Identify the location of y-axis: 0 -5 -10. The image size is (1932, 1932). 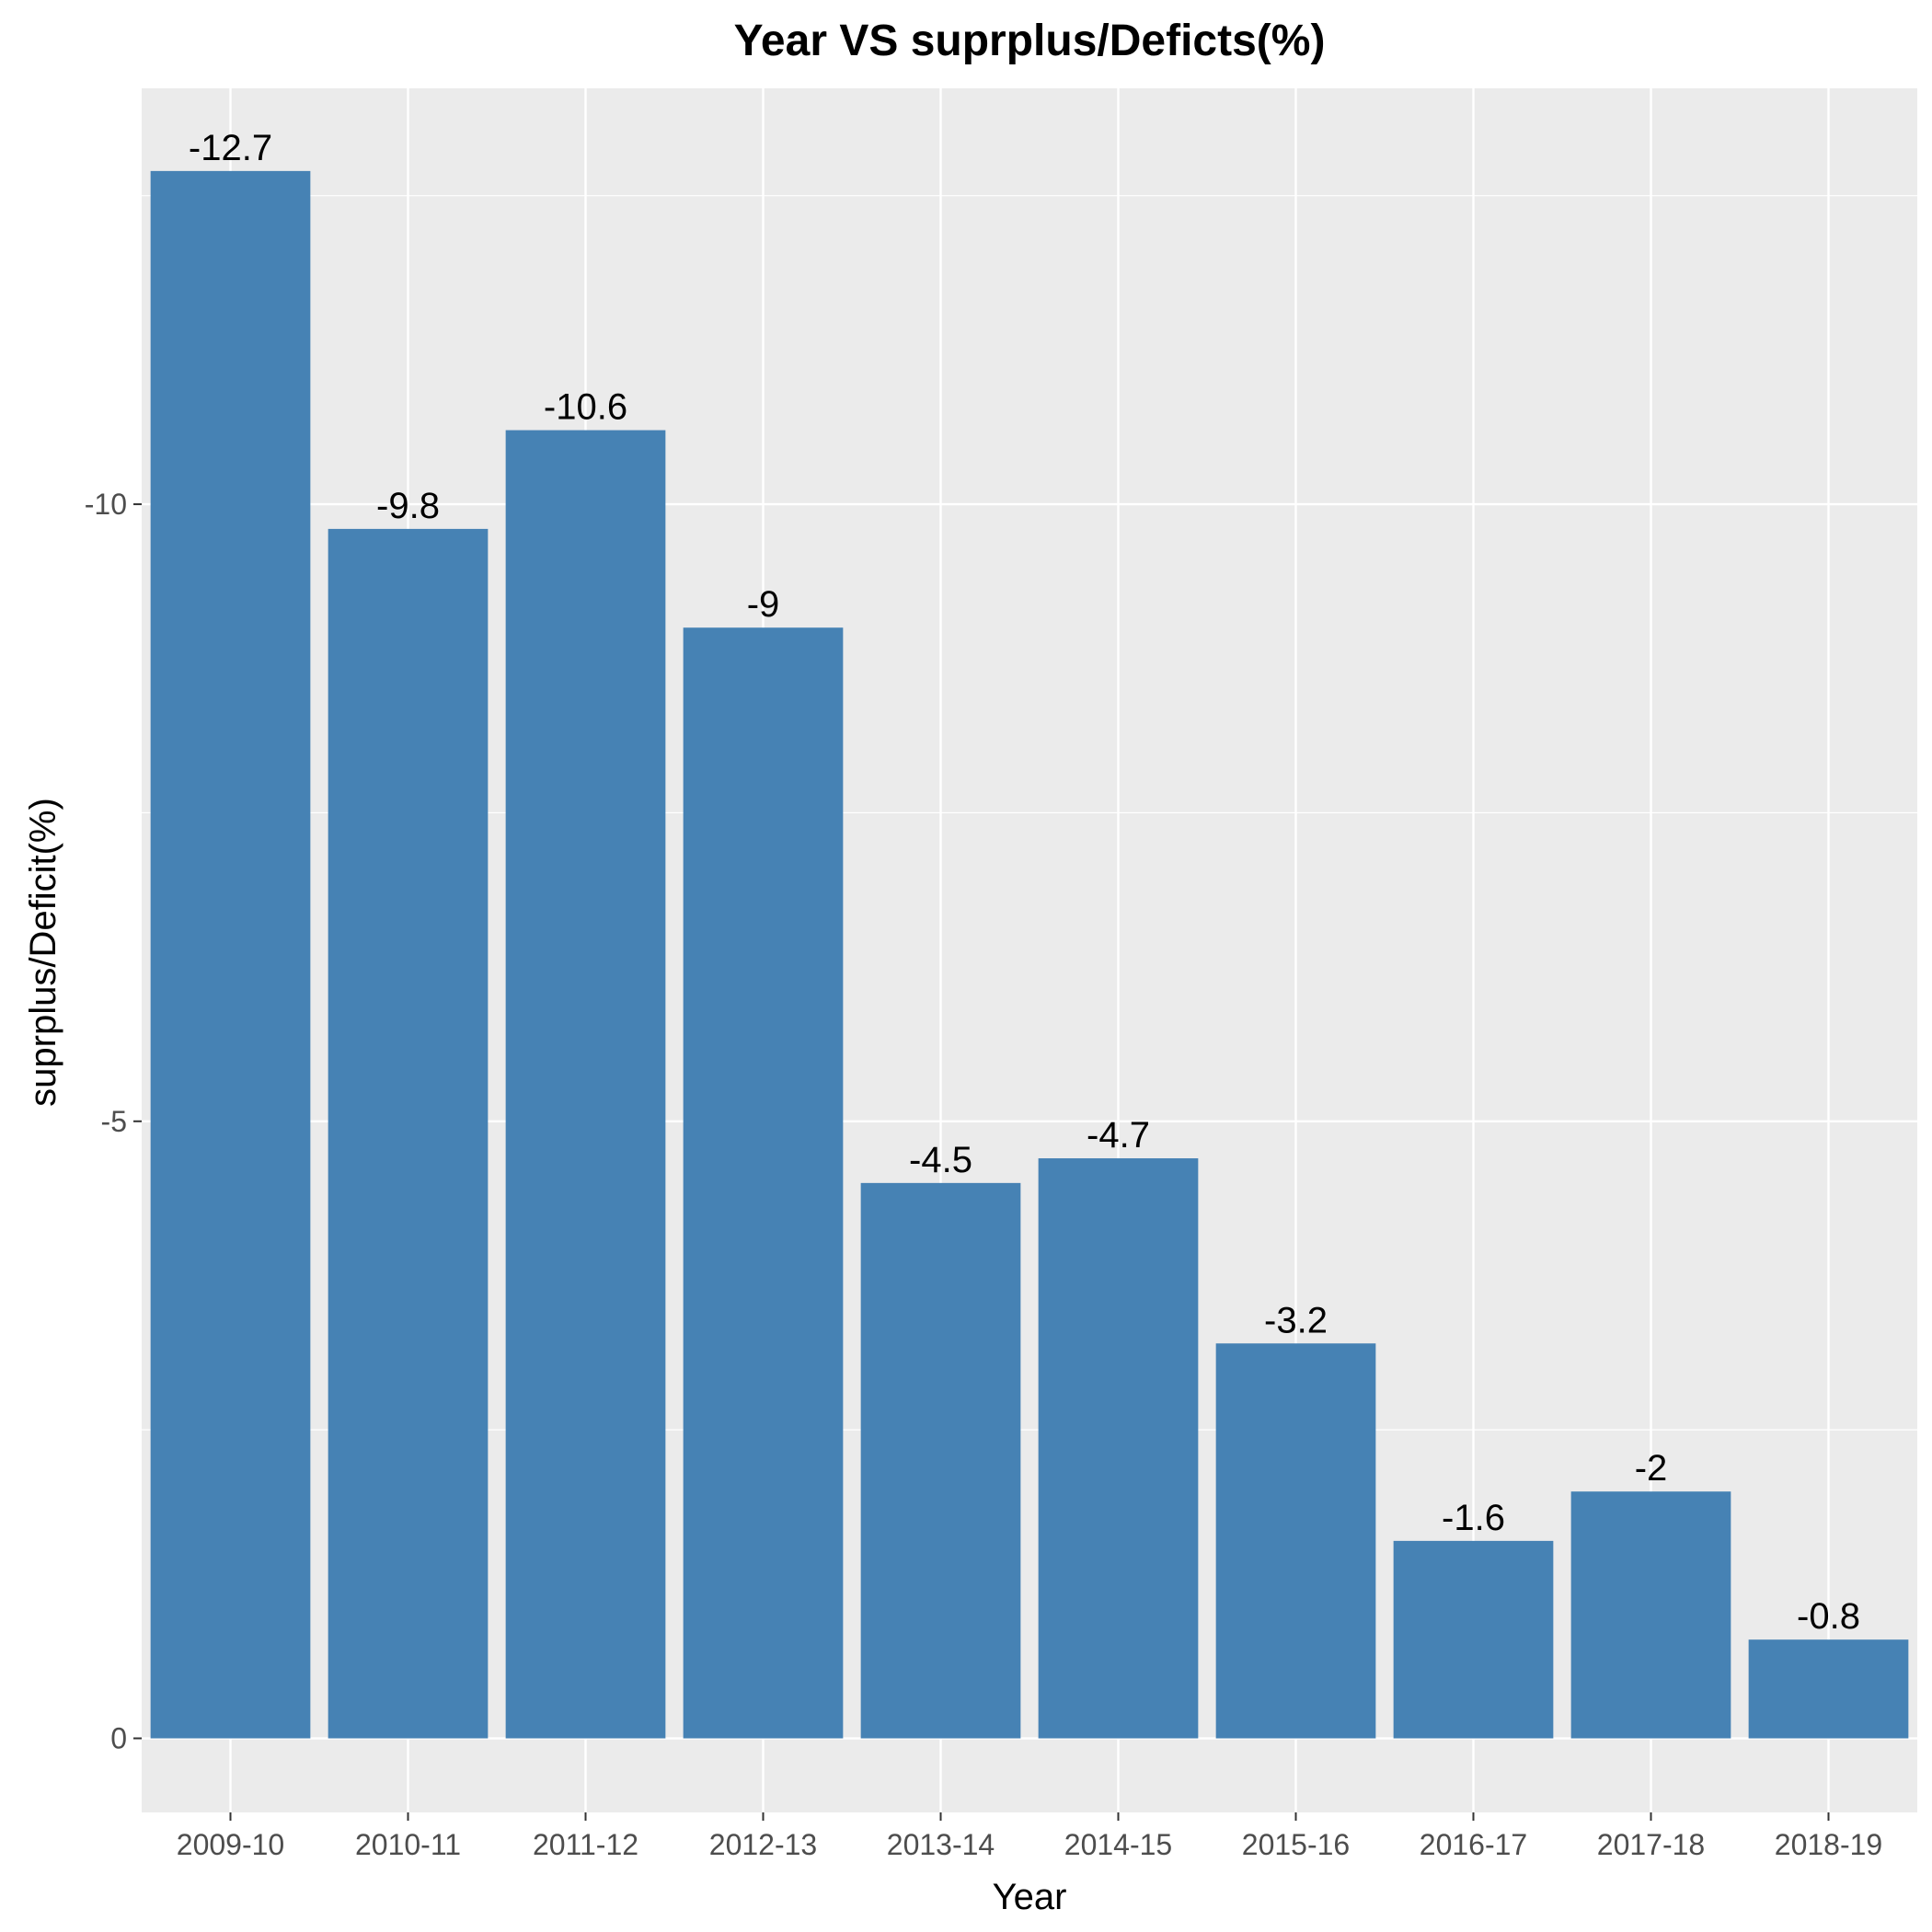
(113, 1121).